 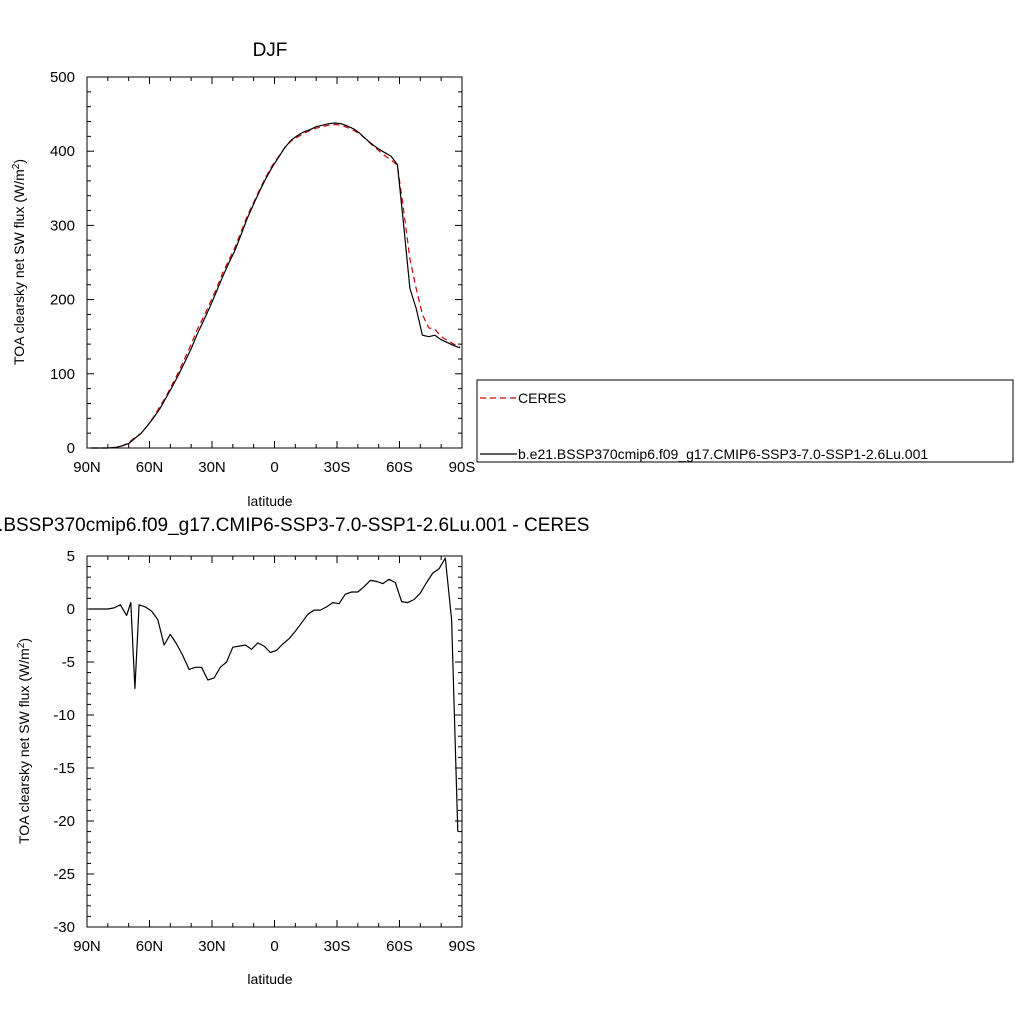 I want to click on bottom-x-tick-label: 90N, so click(x=87, y=946).